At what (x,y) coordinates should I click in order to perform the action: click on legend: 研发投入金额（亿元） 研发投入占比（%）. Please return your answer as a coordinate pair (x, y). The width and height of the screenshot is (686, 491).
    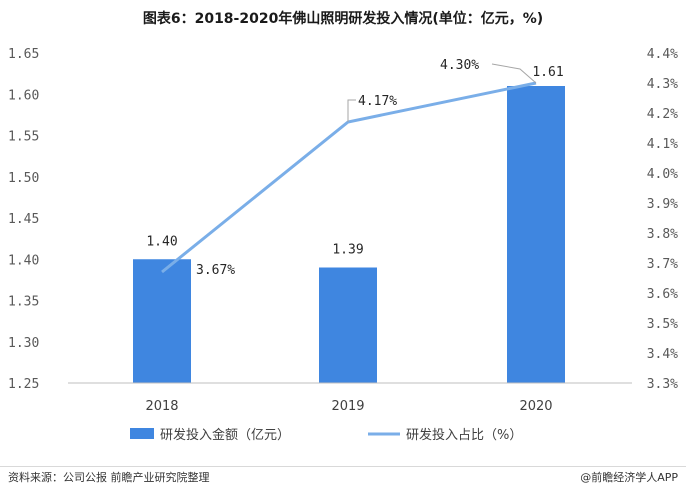
    Looking at the image, I should click on (326, 435).